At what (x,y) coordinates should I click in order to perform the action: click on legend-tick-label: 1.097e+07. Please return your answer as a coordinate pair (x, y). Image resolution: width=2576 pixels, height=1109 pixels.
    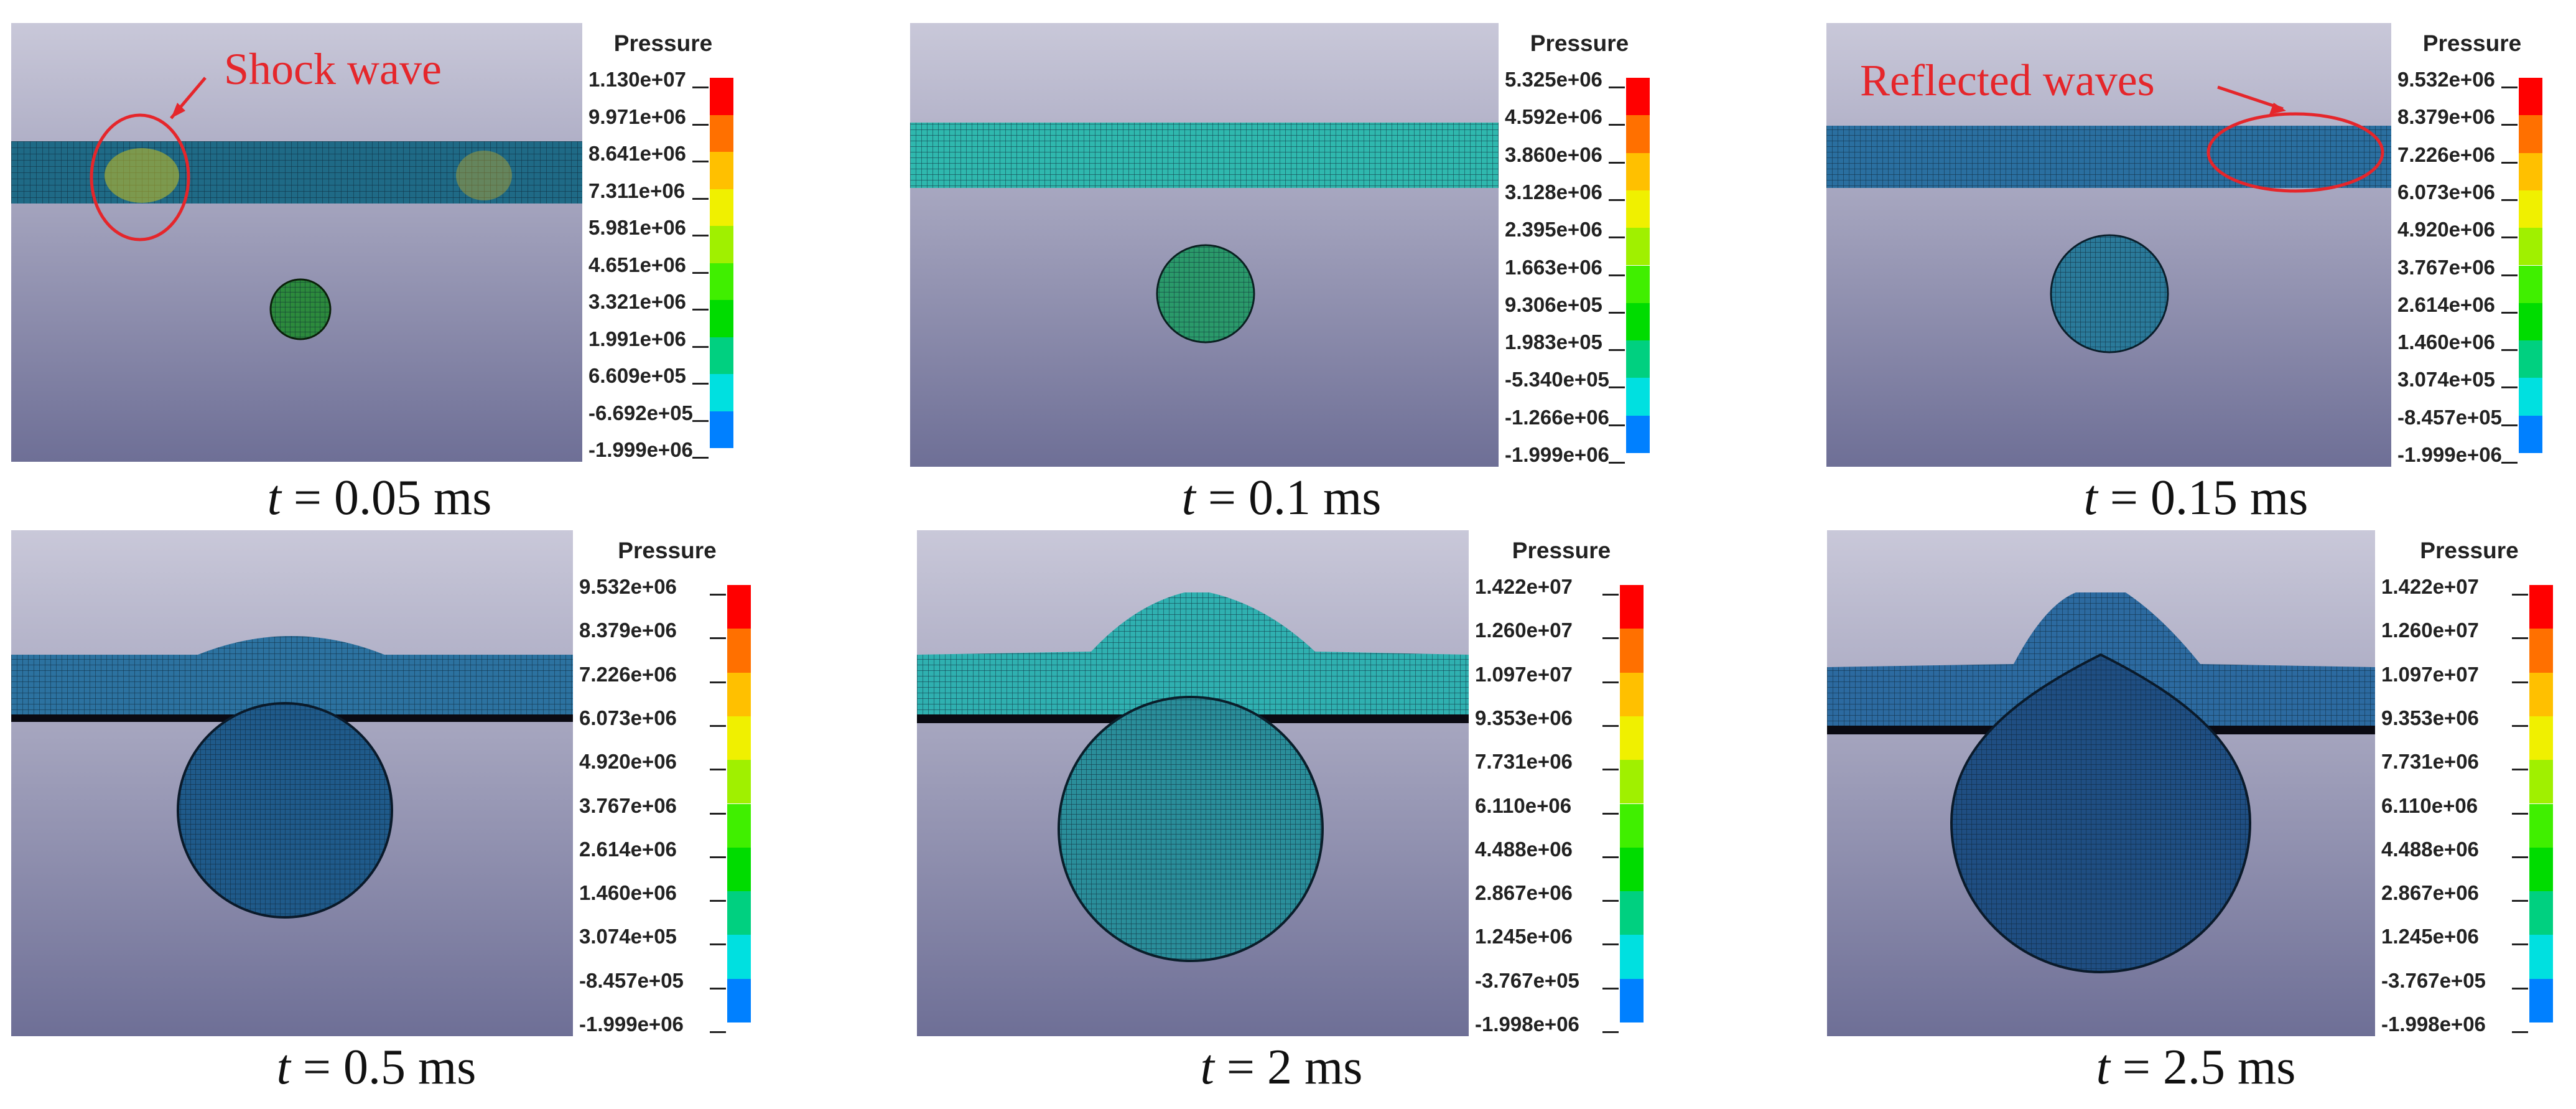
    Looking at the image, I should click on (2430, 674).